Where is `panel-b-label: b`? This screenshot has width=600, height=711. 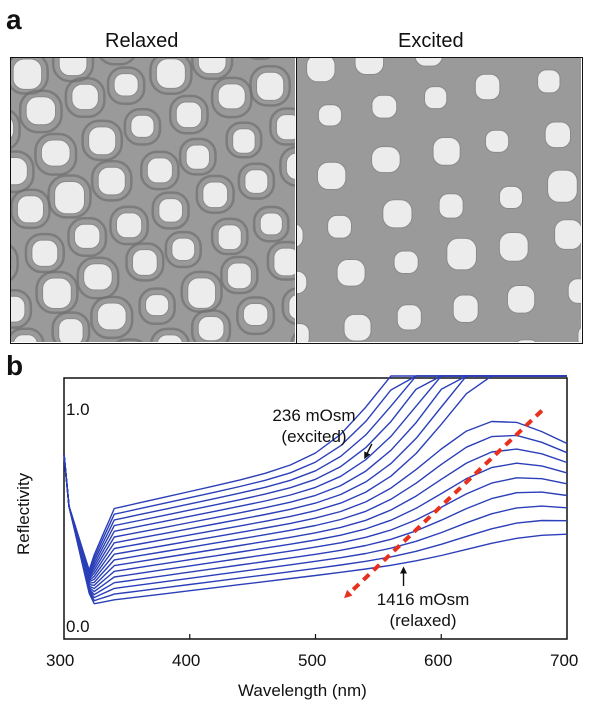 panel-b-label: b is located at coordinates (15, 365).